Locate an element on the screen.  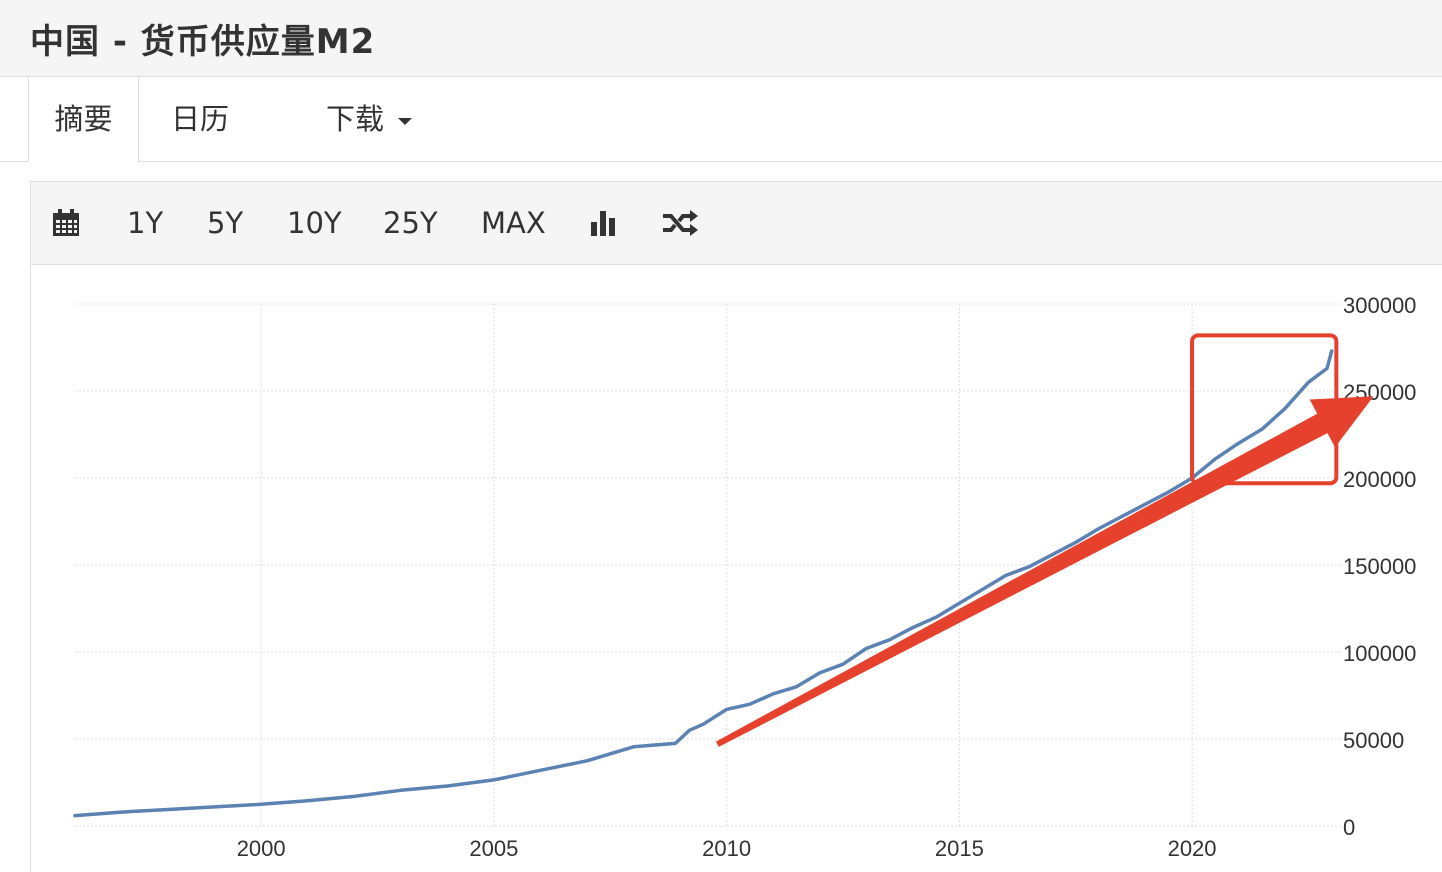
x-tick-label: 2020 is located at coordinates (1192, 848).